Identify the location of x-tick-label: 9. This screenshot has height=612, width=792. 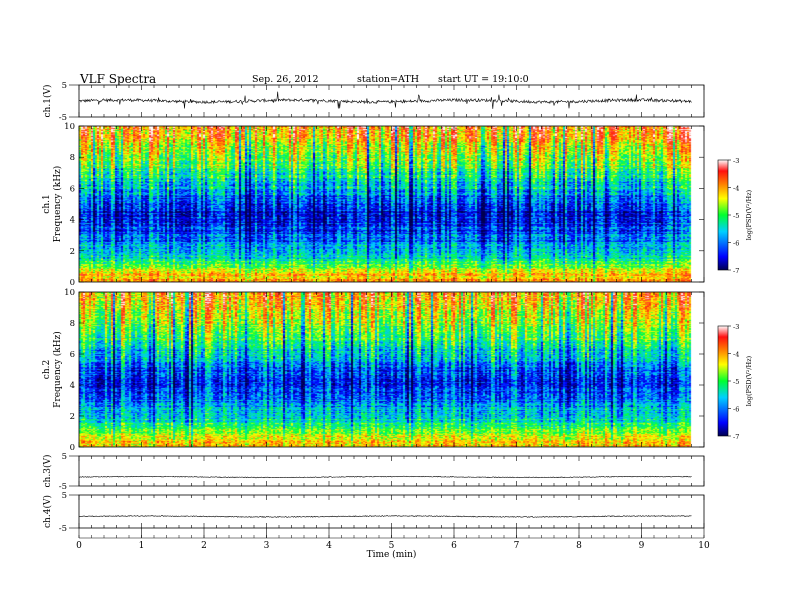
(642, 546).